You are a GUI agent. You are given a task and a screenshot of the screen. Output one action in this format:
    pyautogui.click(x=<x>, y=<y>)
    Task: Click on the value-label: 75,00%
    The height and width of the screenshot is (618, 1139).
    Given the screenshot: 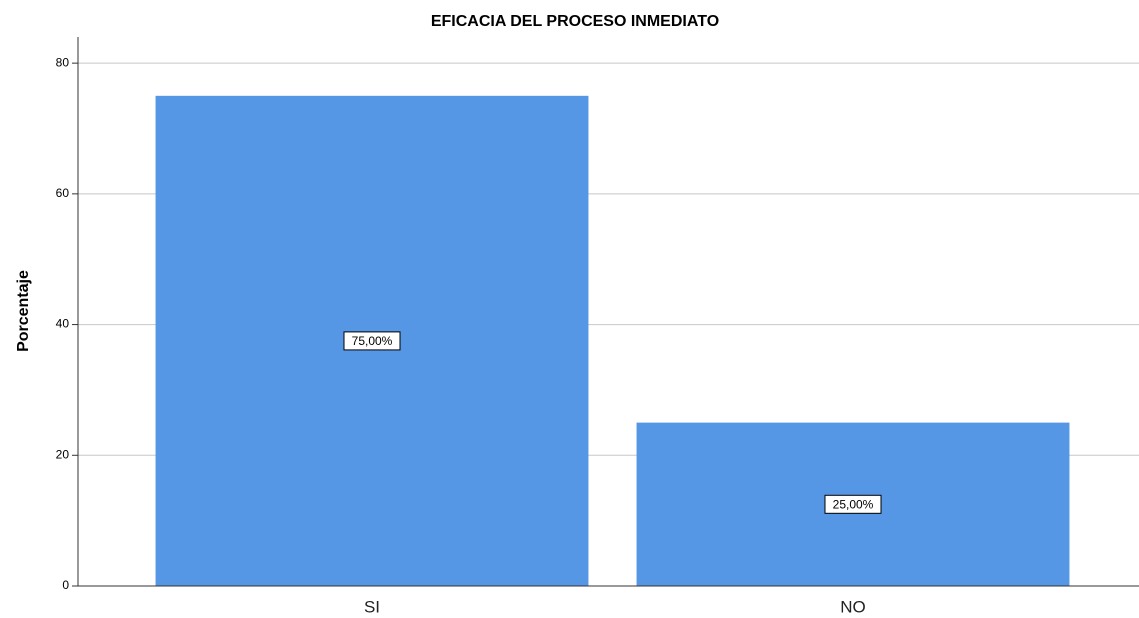 What is the action you would take?
    pyautogui.click(x=372, y=341)
    